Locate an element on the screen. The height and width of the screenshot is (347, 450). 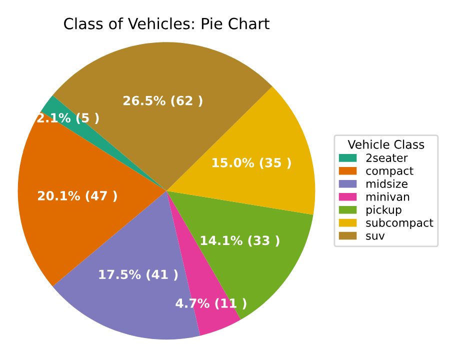
data-label: 14.1% (33 ) is located at coordinates (240, 241).